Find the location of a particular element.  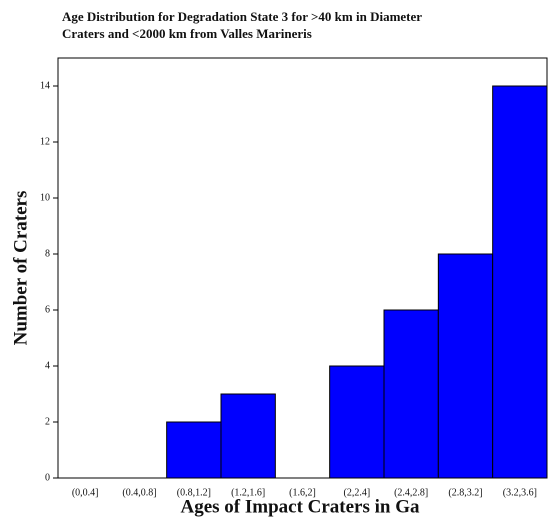

y-tick-label: 10 is located at coordinates (45, 197).